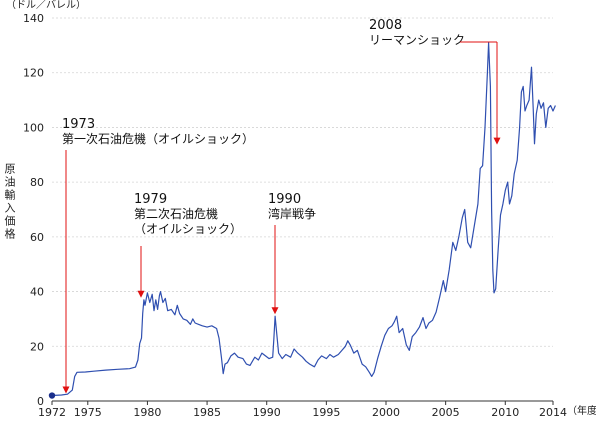  I want to click on annotation-text-1990: 湾岸戦争, so click(292, 213).